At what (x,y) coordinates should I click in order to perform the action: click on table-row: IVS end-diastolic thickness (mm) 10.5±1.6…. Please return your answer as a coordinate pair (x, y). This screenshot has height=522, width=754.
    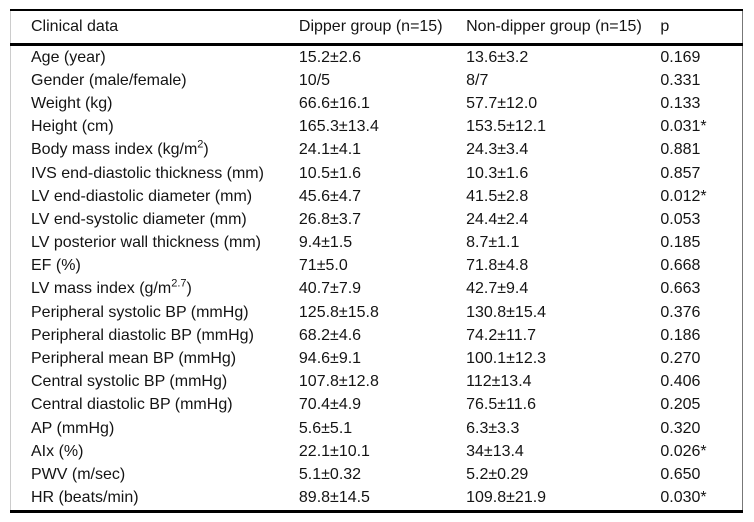
    Looking at the image, I should click on (377, 173).